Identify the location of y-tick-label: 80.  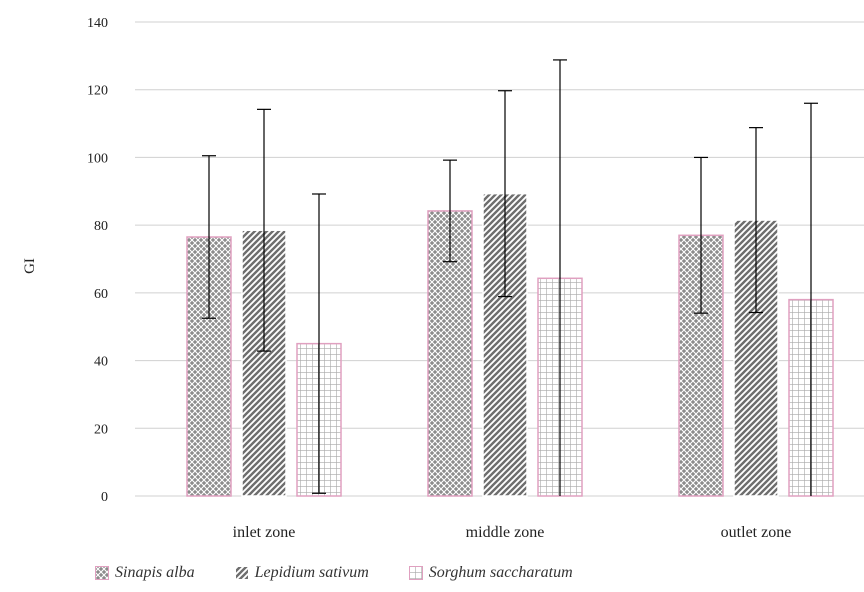
(101, 226).